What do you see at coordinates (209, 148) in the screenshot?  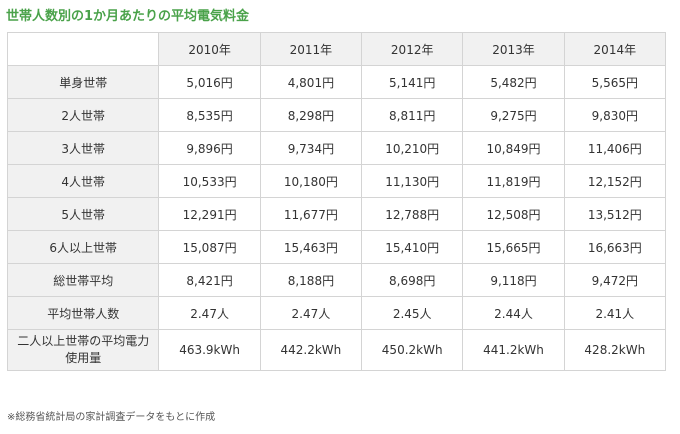 I see `table-cell: 9,896円` at bounding box center [209, 148].